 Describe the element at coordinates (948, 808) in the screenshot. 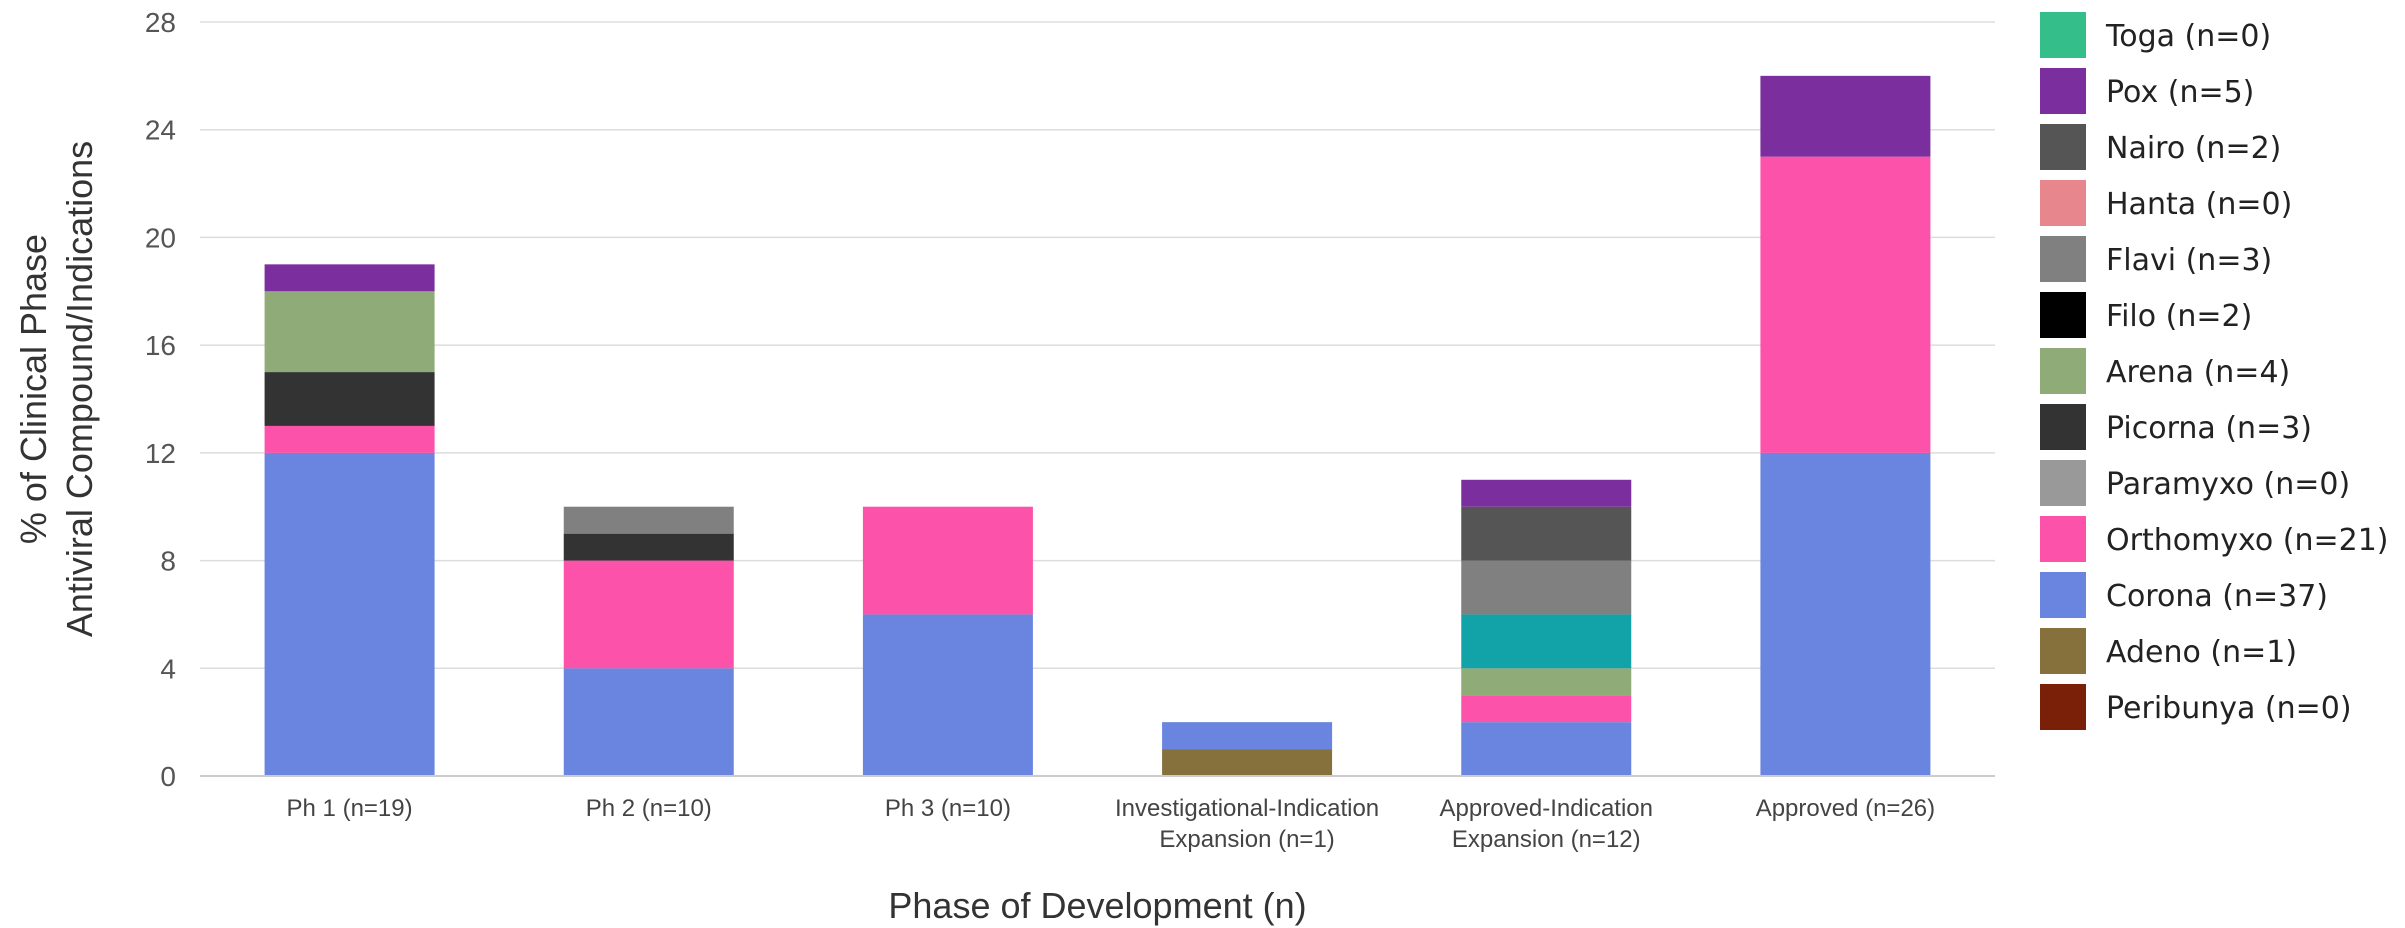

I see `x-tick-label: Ph 3 (n=10)` at that location.